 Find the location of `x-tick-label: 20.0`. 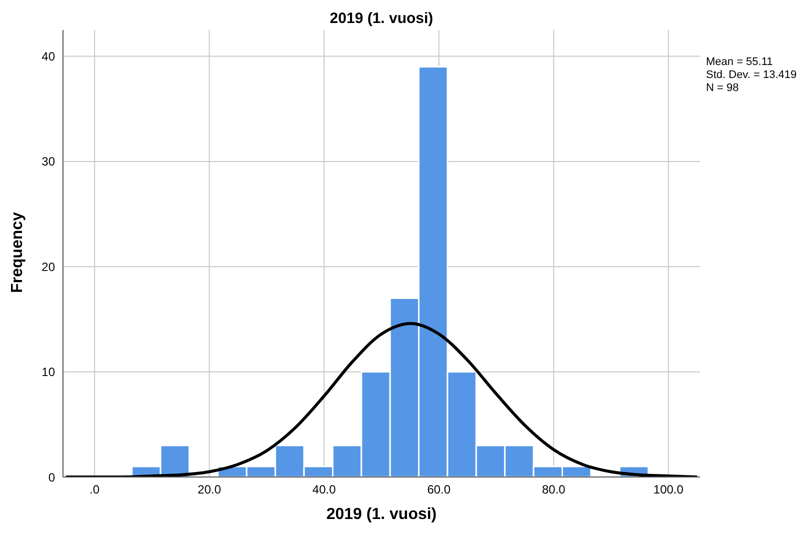

x-tick-label: 20.0 is located at coordinates (210, 489).